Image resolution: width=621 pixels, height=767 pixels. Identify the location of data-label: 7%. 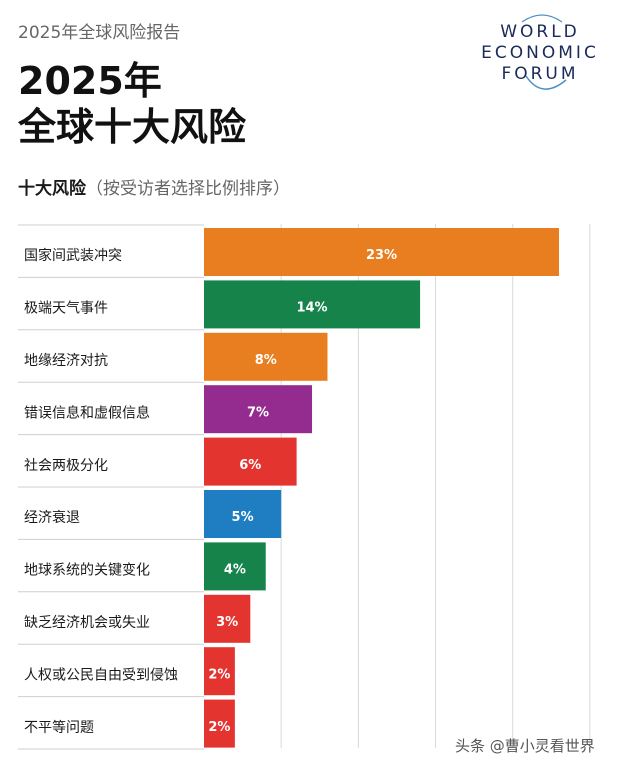
(258, 412).